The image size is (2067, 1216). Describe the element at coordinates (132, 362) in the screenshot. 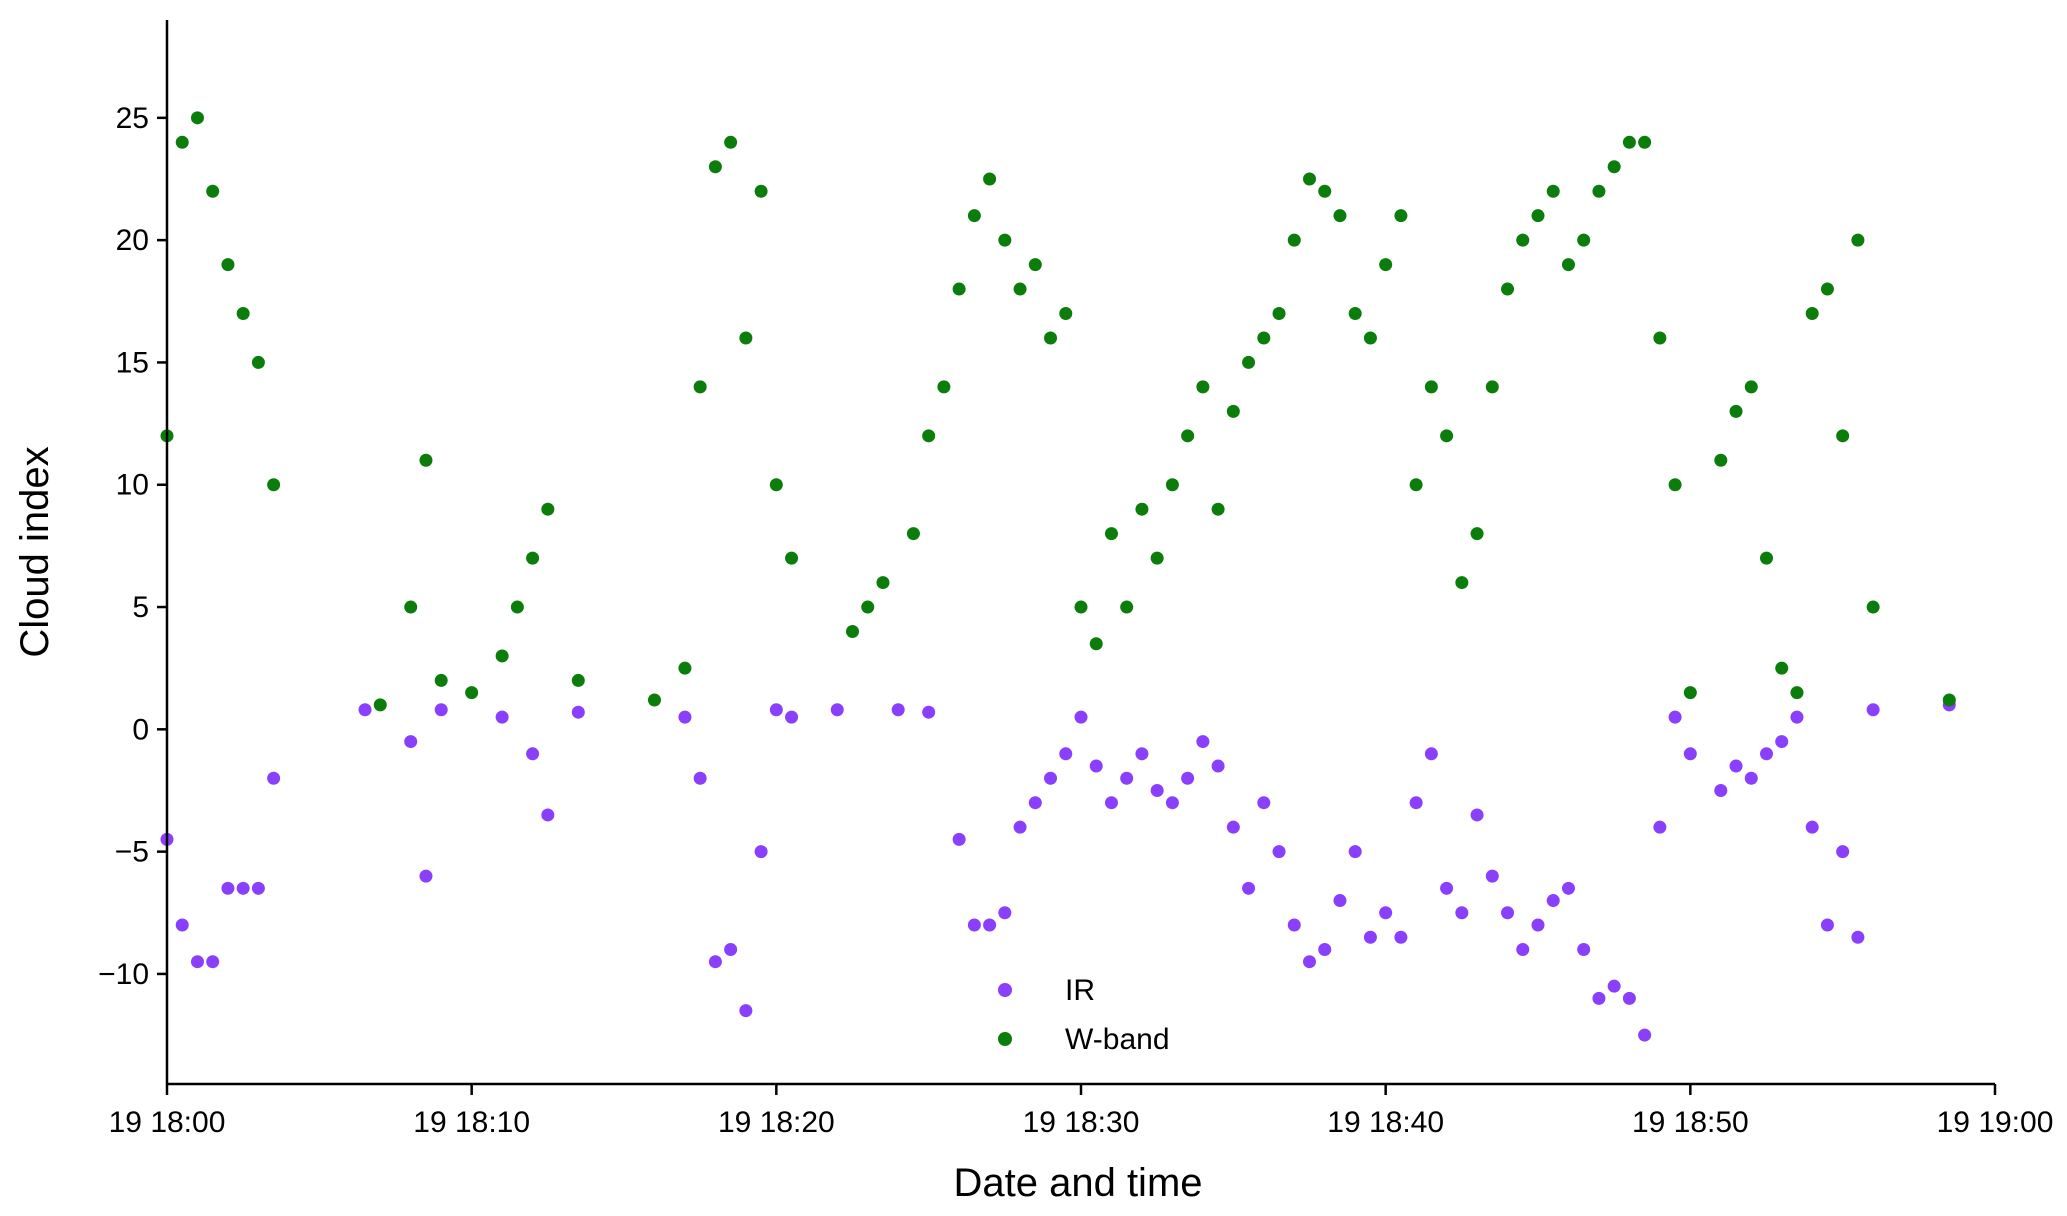

I see `y-tick-label: 15` at that location.